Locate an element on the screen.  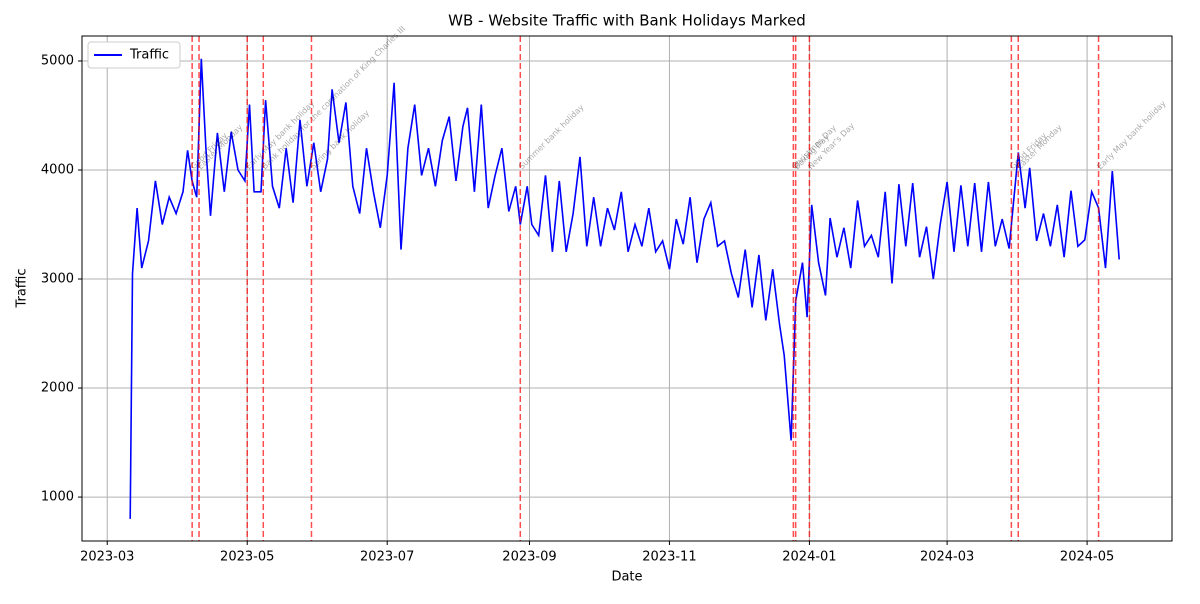
legend: Traffic is located at coordinates (134, 55).